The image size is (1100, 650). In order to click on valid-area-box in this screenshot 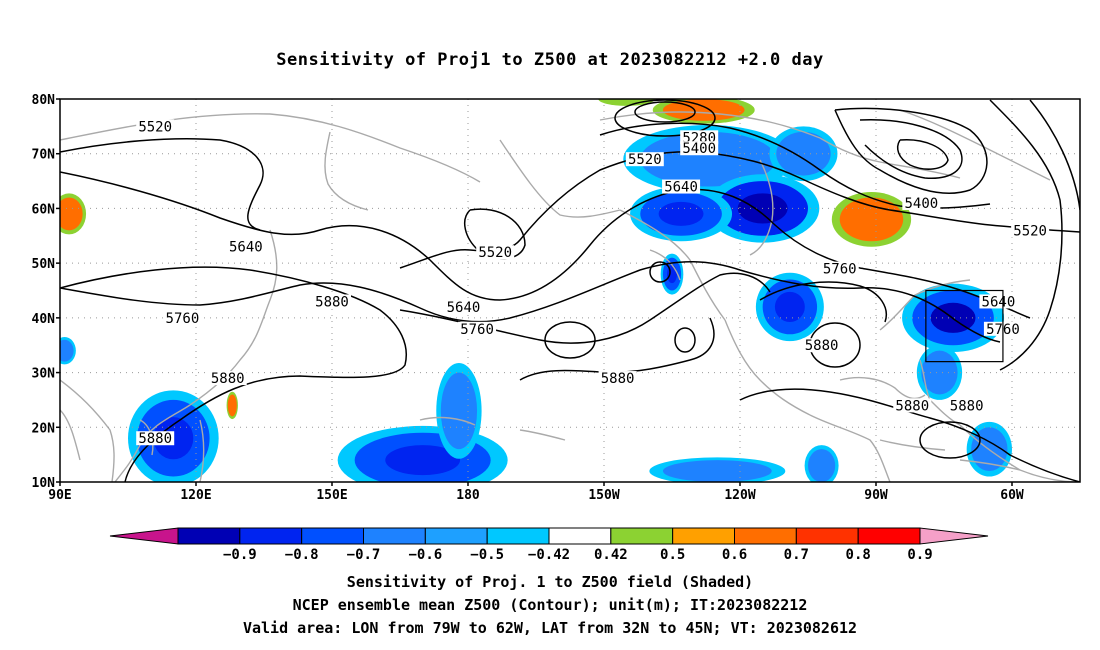, I will do `click(964, 326)`.